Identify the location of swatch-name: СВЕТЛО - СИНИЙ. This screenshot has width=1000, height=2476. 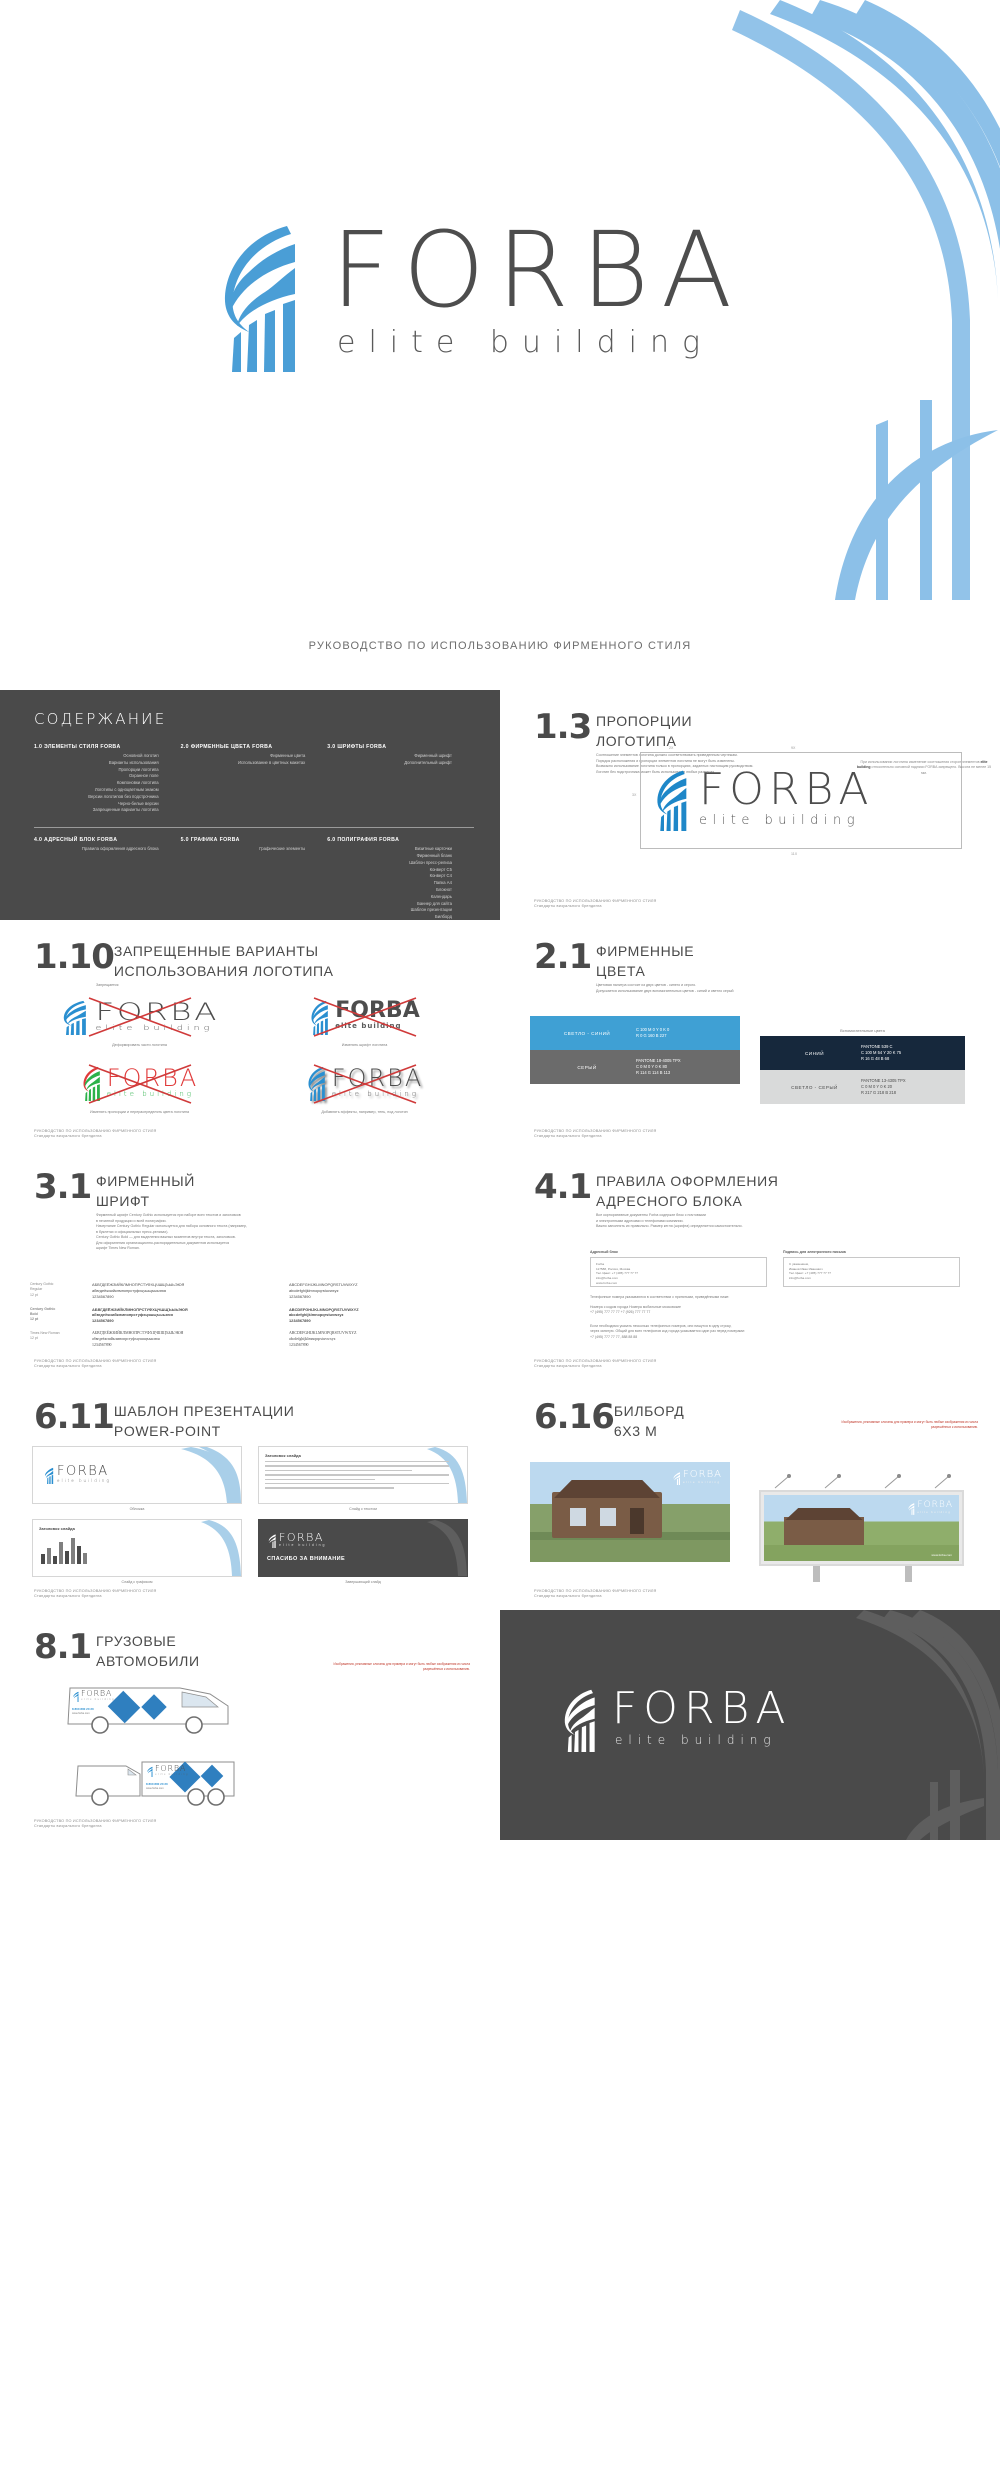
(587, 1033).